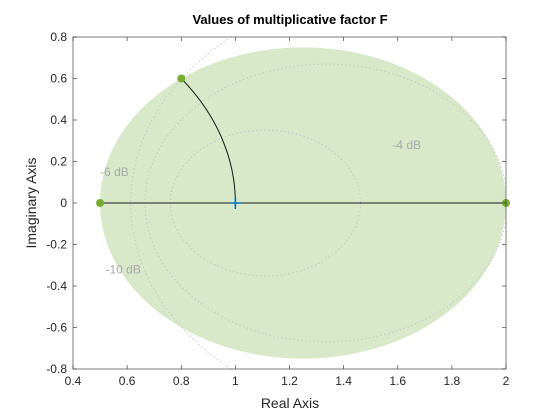 Image resolution: width=560 pixels, height=420 pixels. I want to click on x-tick-label-4: 1.2, so click(289, 381).